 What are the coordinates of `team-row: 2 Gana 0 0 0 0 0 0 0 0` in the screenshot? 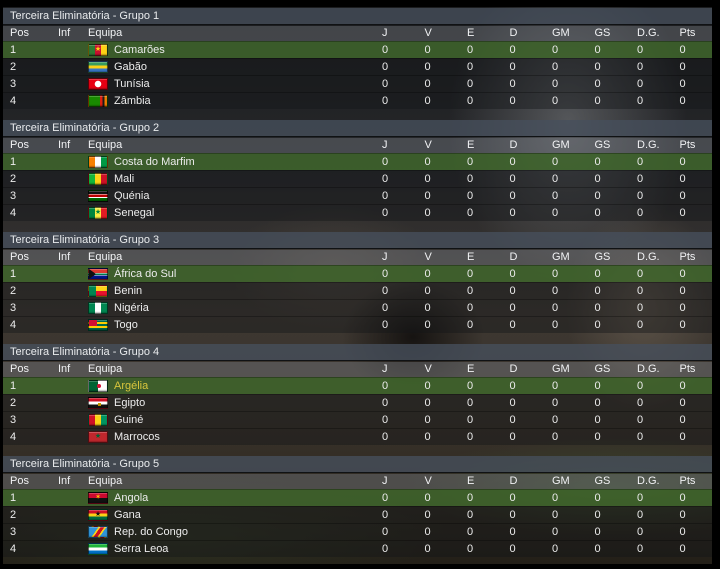 It's located at (357, 514).